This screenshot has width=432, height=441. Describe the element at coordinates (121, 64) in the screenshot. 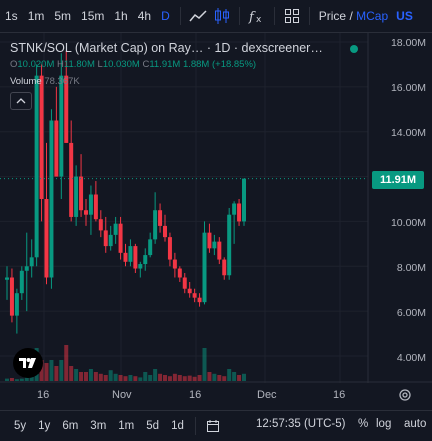

I see `ohlc-low: 10.030M` at that location.